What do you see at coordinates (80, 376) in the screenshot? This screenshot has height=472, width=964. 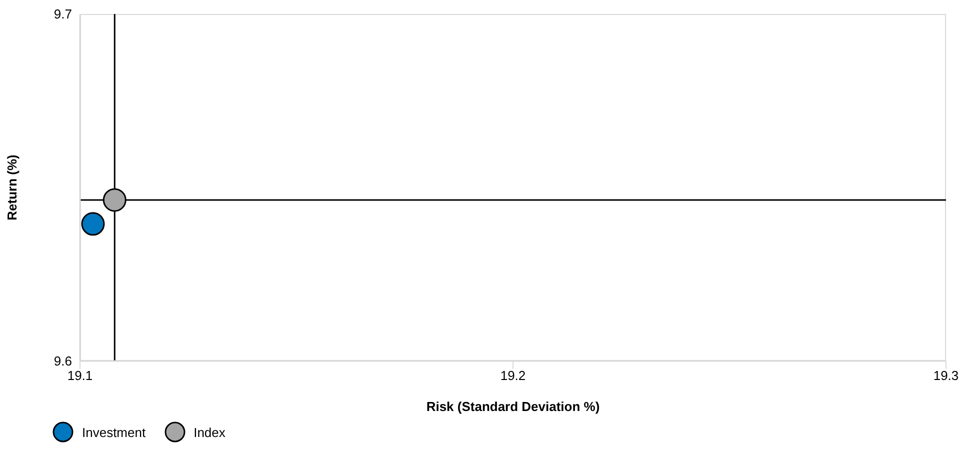 I see `x-tick-label: 19.1` at bounding box center [80, 376].